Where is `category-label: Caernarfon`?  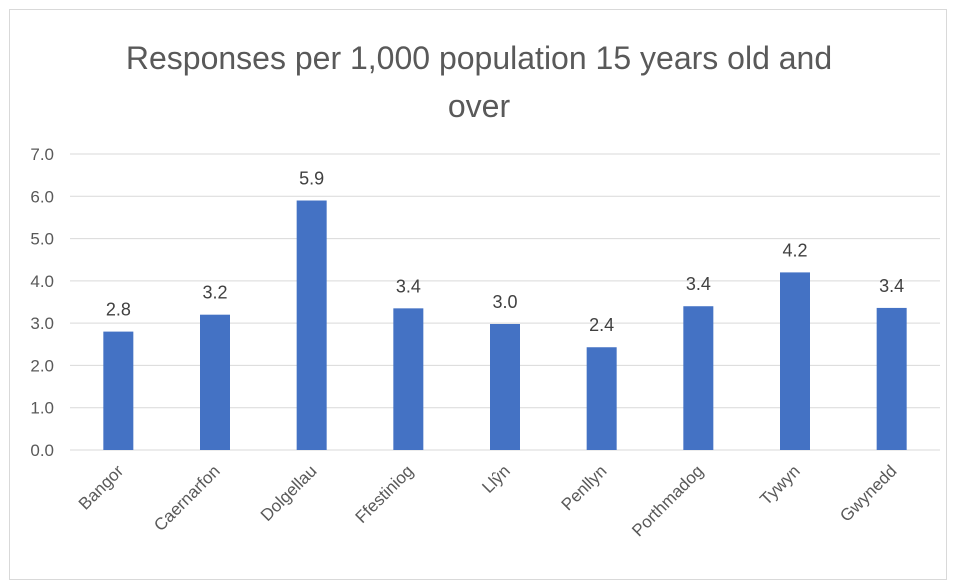
category-label: Caernarfon is located at coordinates (187, 498).